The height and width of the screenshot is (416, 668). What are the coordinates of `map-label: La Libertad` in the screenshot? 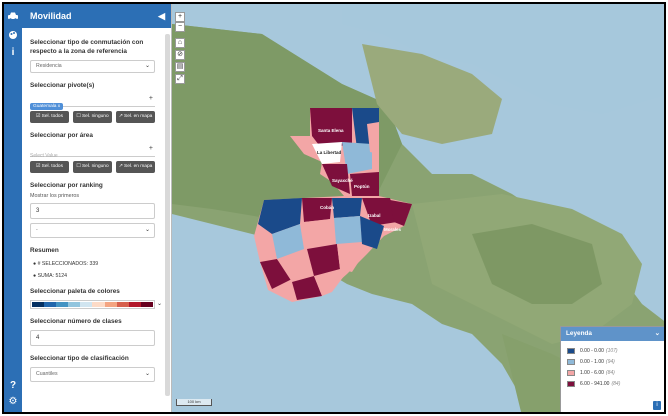 It's located at (329, 152).